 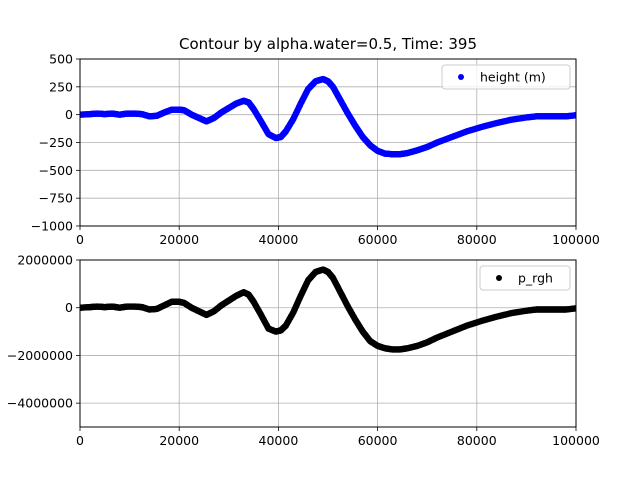 What do you see at coordinates (328, 309) in the screenshot?
I see `bottom-chart-points` at bounding box center [328, 309].